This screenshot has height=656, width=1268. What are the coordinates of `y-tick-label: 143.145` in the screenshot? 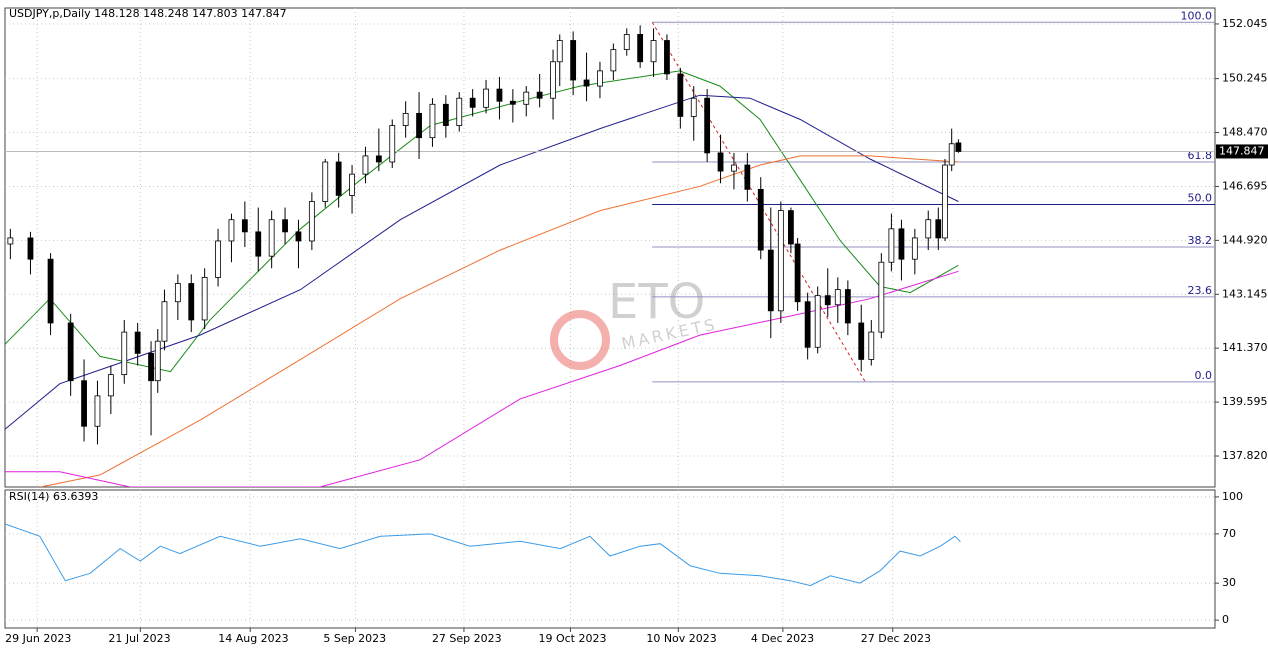 It's located at (1245, 293).